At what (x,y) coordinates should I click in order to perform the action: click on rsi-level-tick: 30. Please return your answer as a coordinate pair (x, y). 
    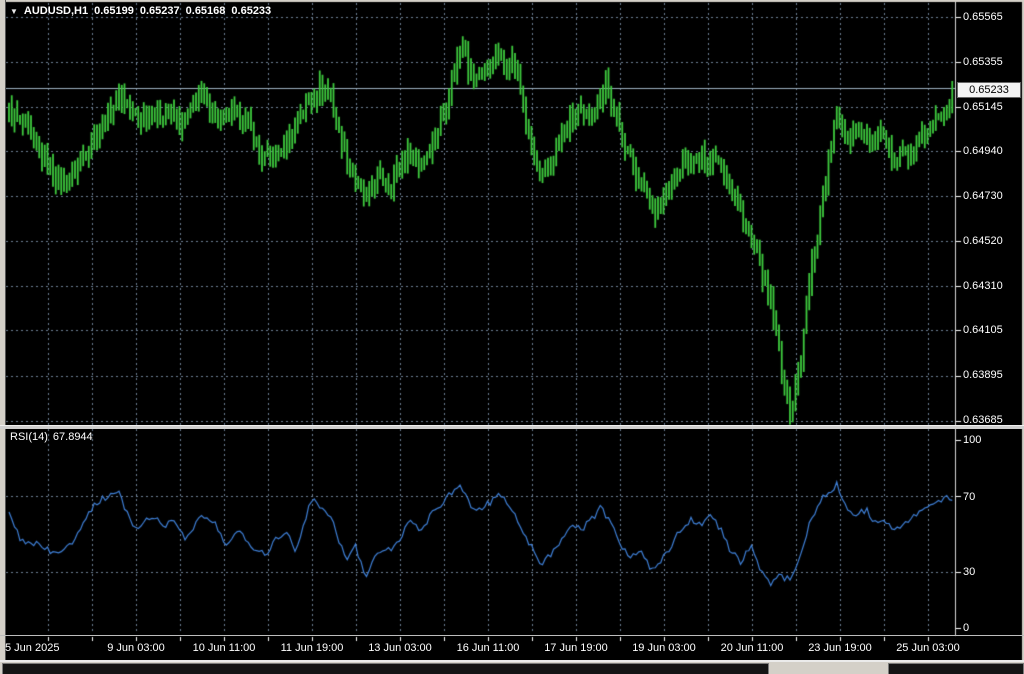
    Looking at the image, I should click on (969, 572).